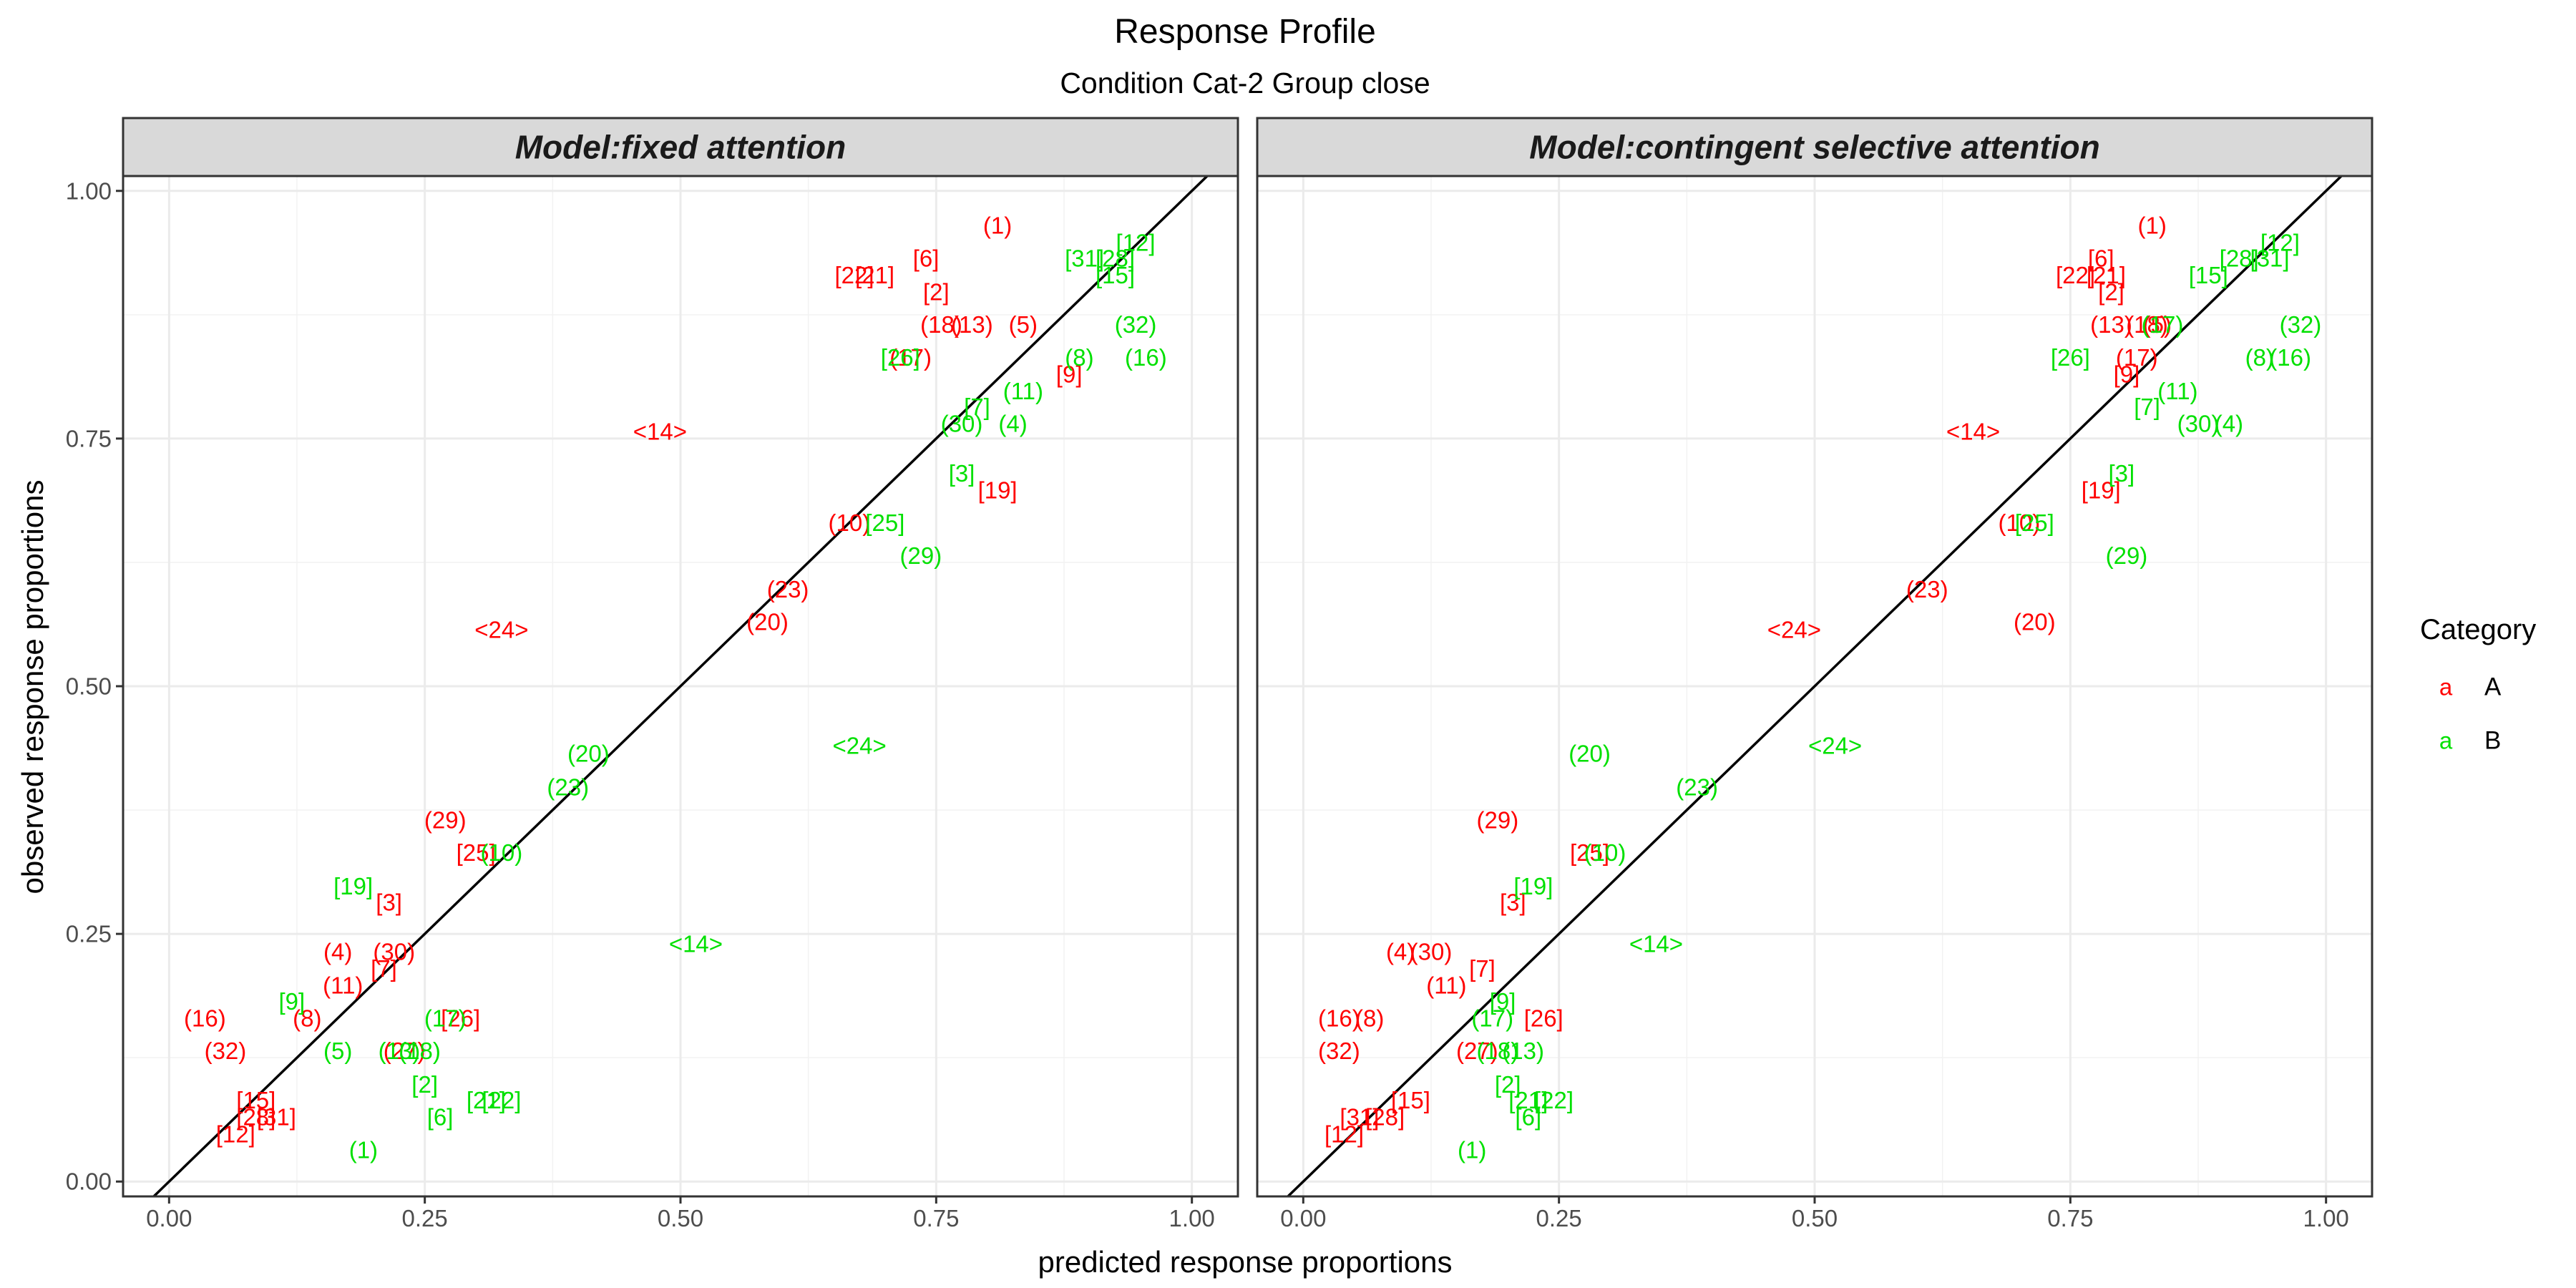 This screenshot has height=1288, width=2576. What do you see at coordinates (363, 1149) in the screenshot?
I see `point-label-b: (1)` at bounding box center [363, 1149].